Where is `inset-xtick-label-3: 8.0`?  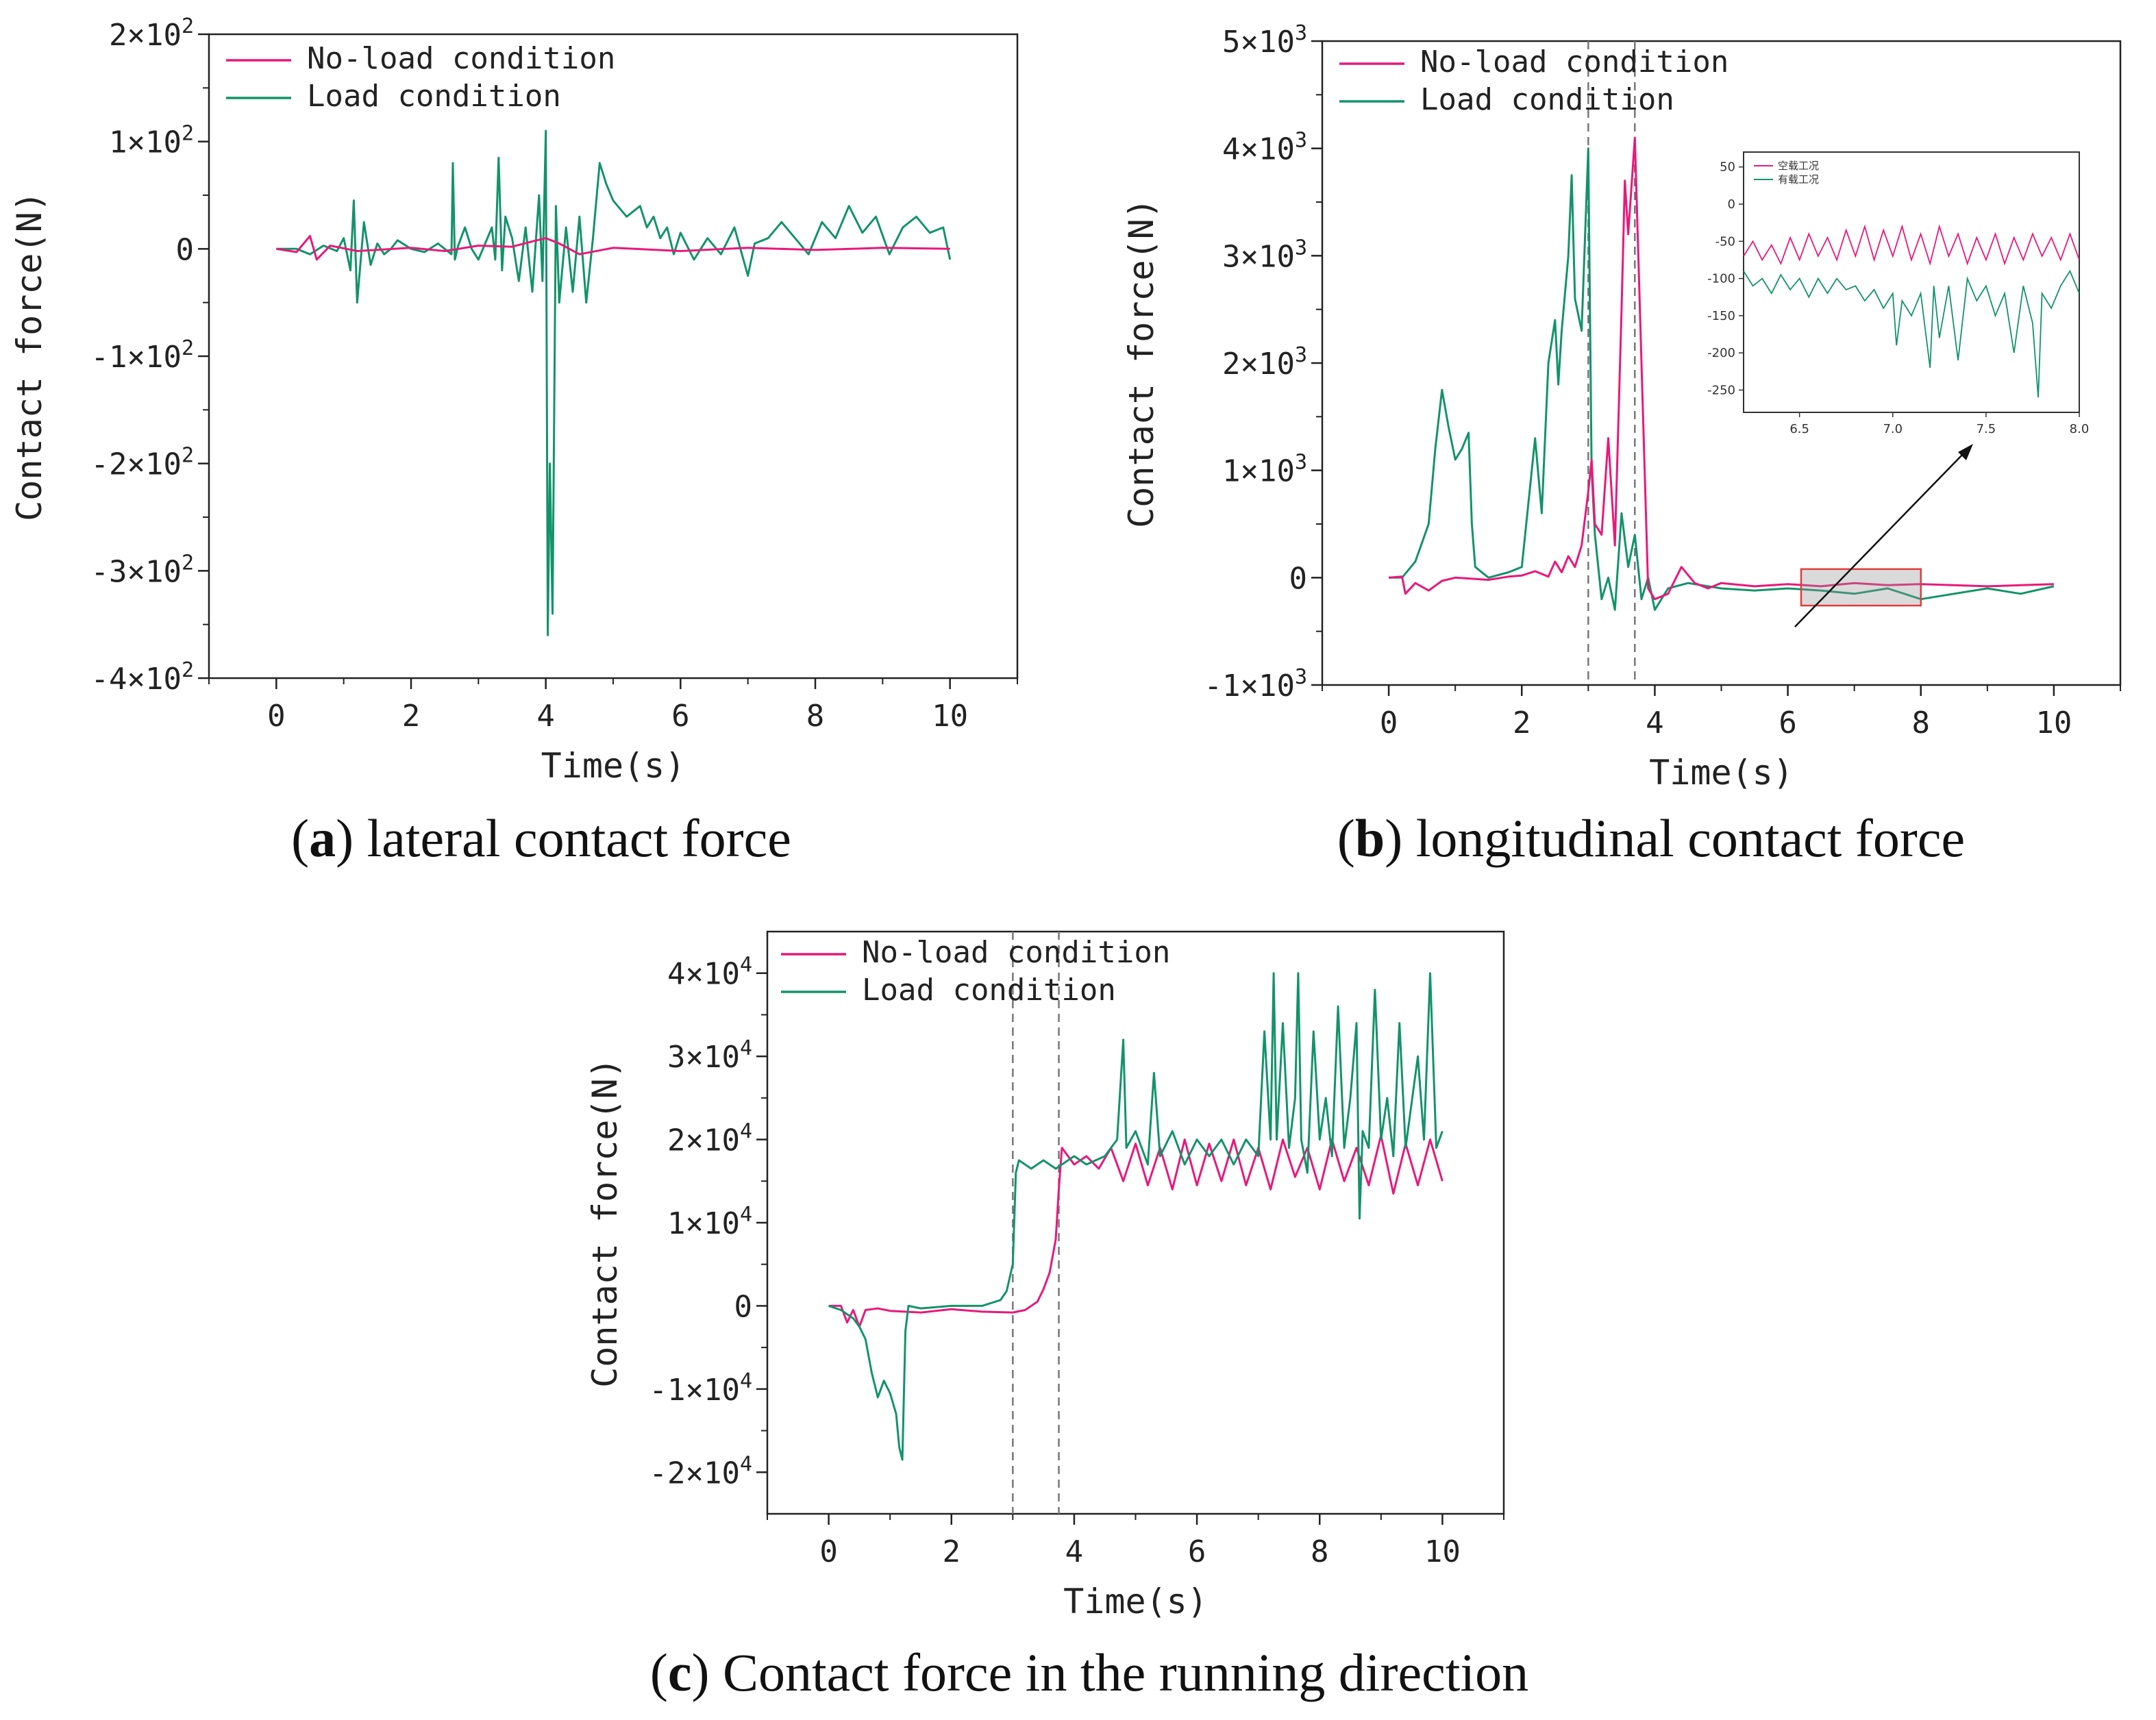
inset-xtick-label-3: 8.0 is located at coordinates (2080, 429).